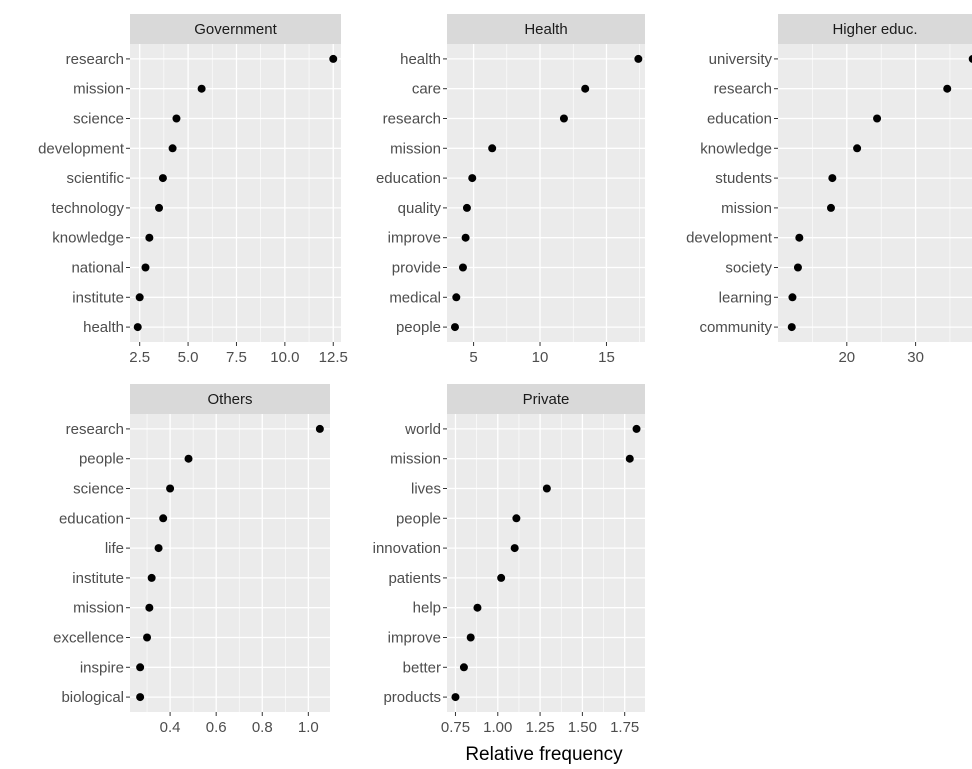 This screenshot has width=972, height=769. What do you see at coordinates (415, 297) in the screenshot?
I see `y-tick-label: medical` at bounding box center [415, 297].